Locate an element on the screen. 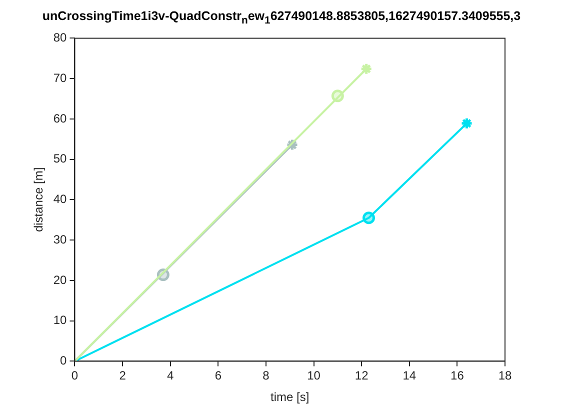  y-tick-label: 40 is located at coordinates (60, 199).